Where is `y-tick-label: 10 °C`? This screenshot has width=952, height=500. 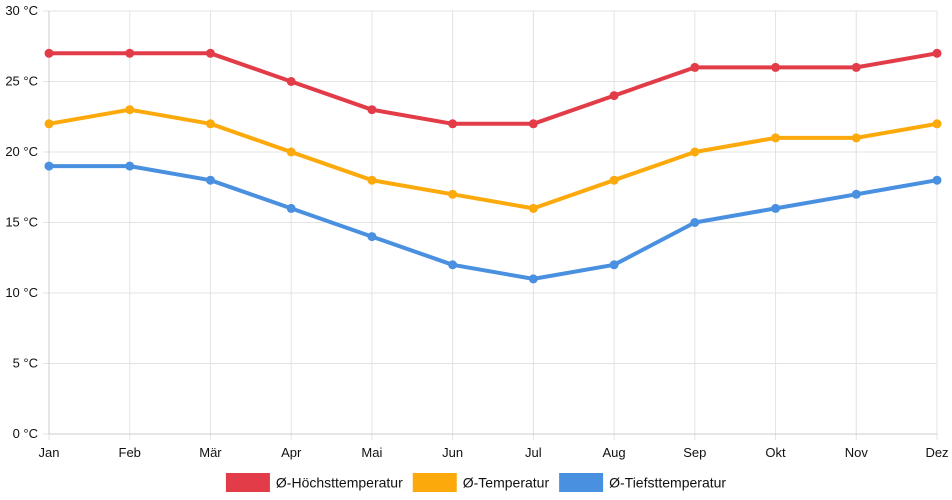
y-tick-label: 10 °C is located at coordinates (21, 292).